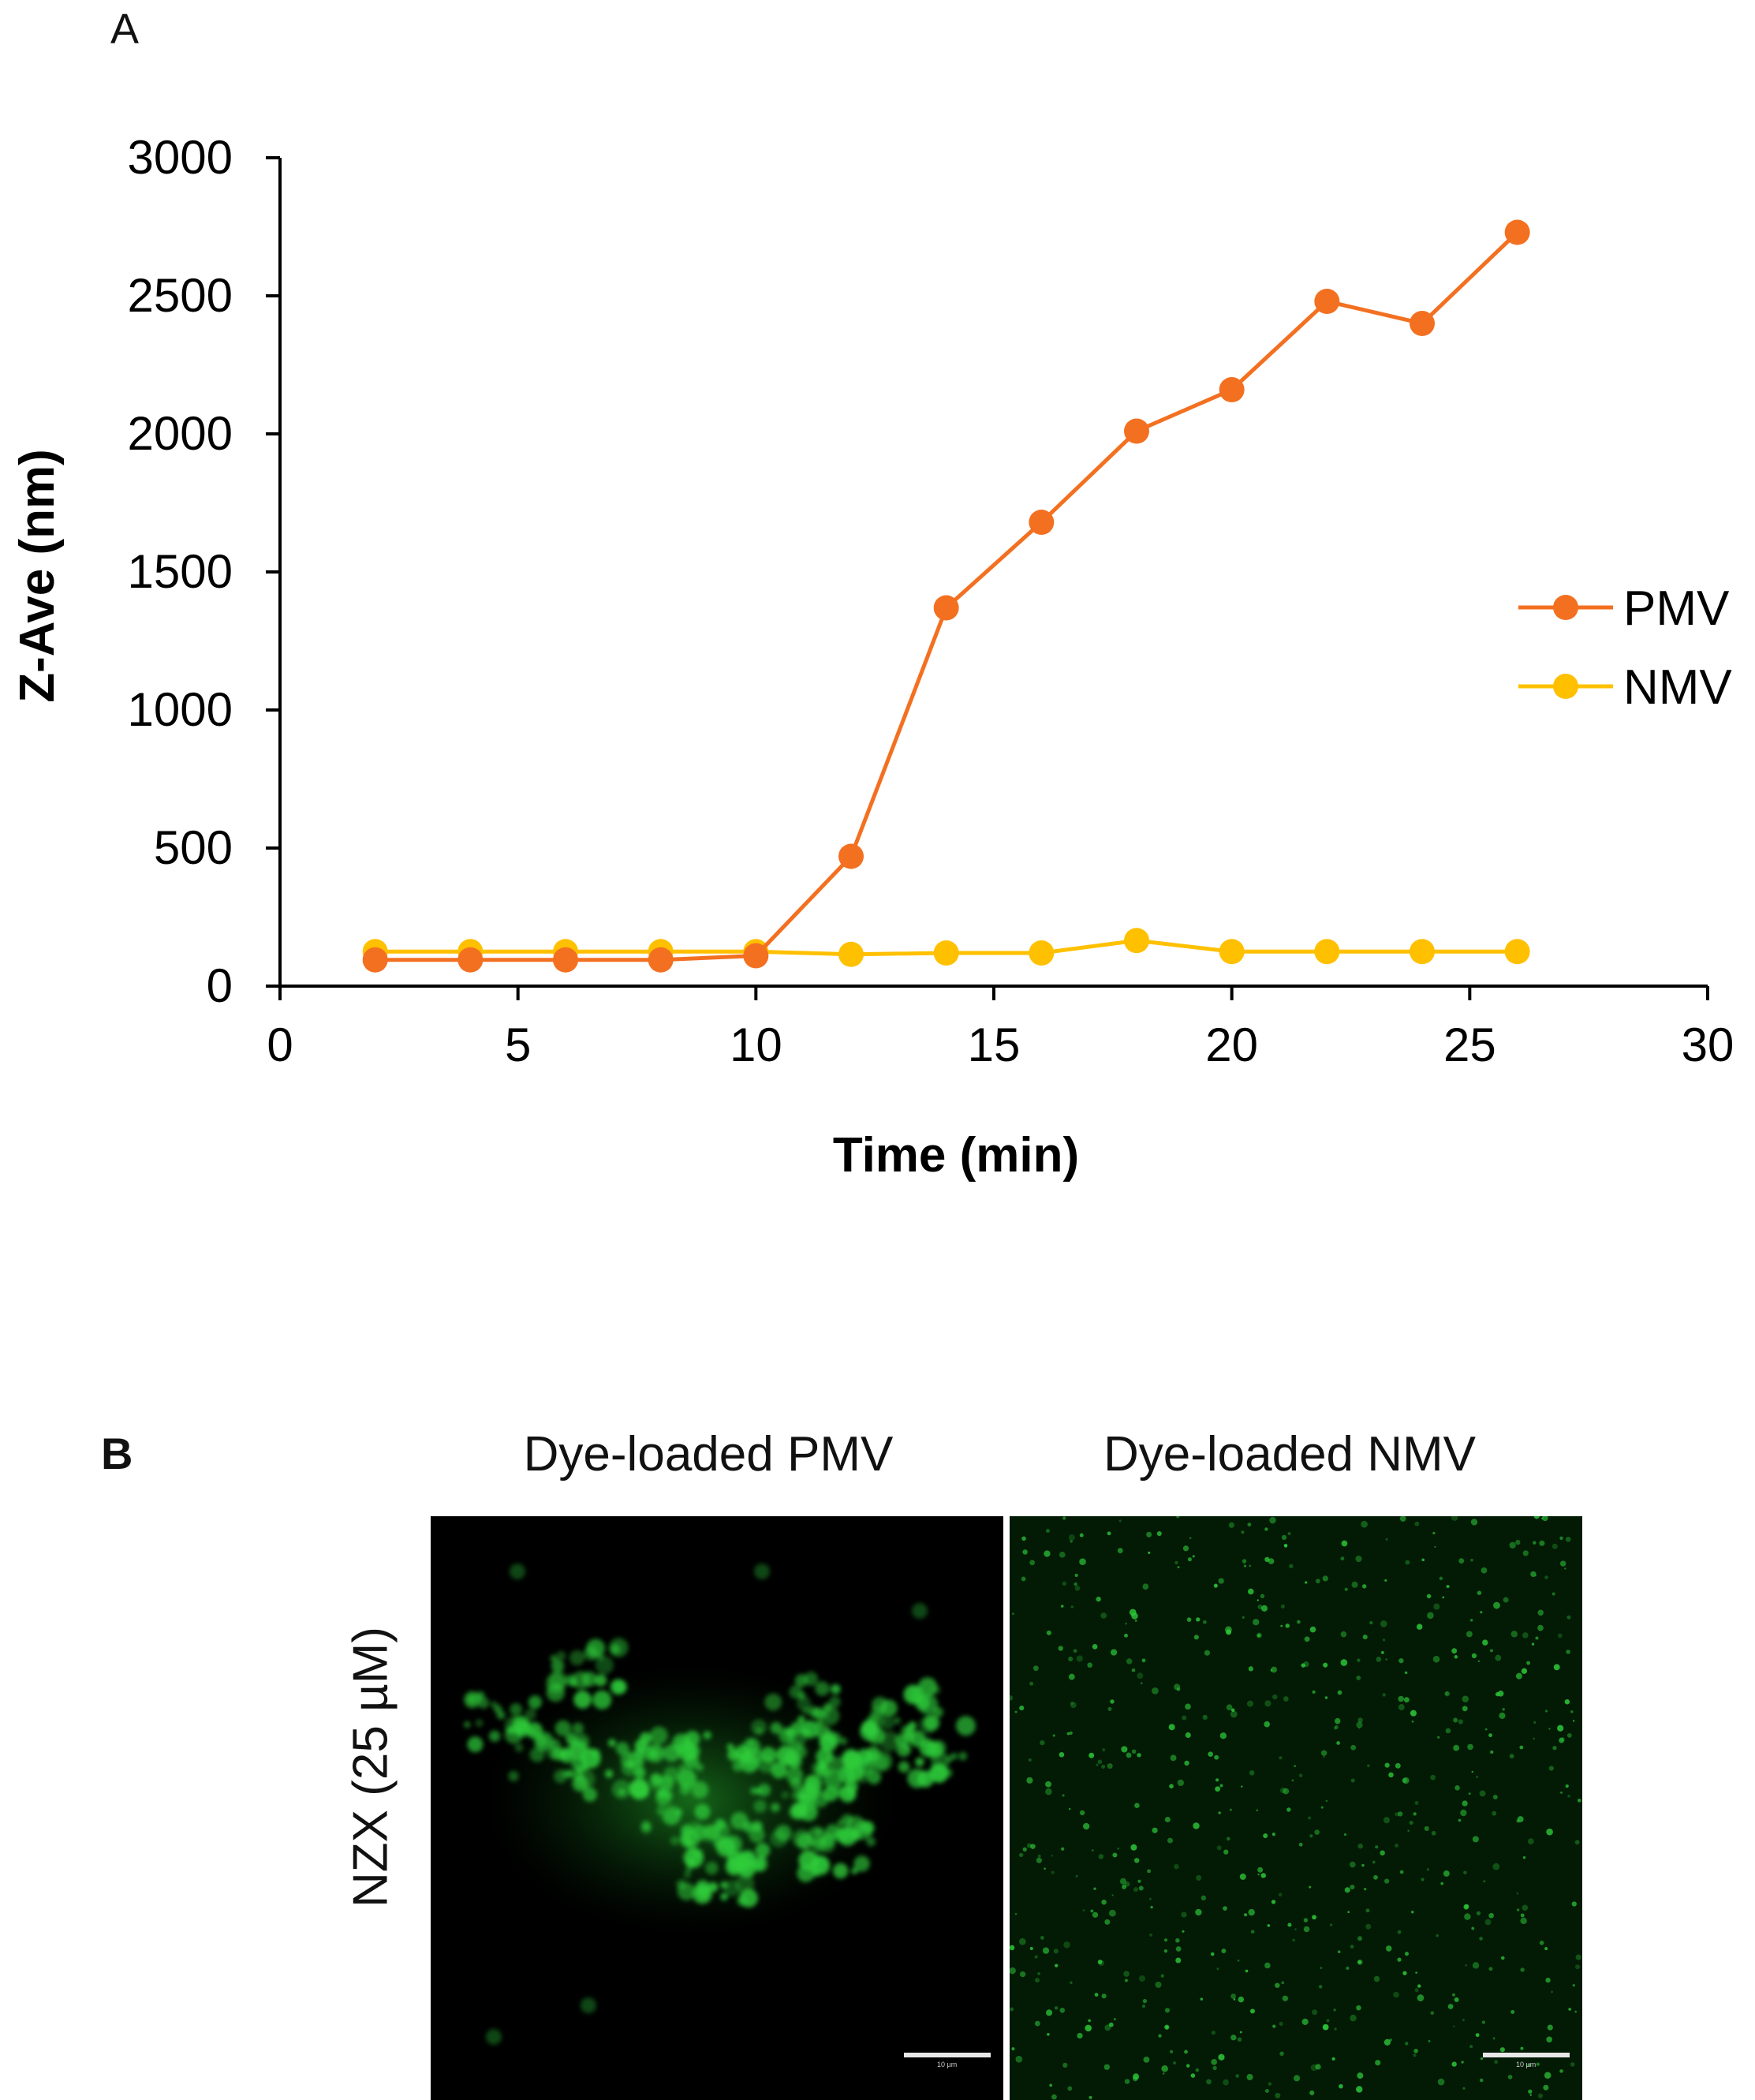 The width and height of the screenshot is (1755, 2100). Describe the element at coordinates (1676, 608) in the screenshot. I see `legend-label: PMV` at that location.